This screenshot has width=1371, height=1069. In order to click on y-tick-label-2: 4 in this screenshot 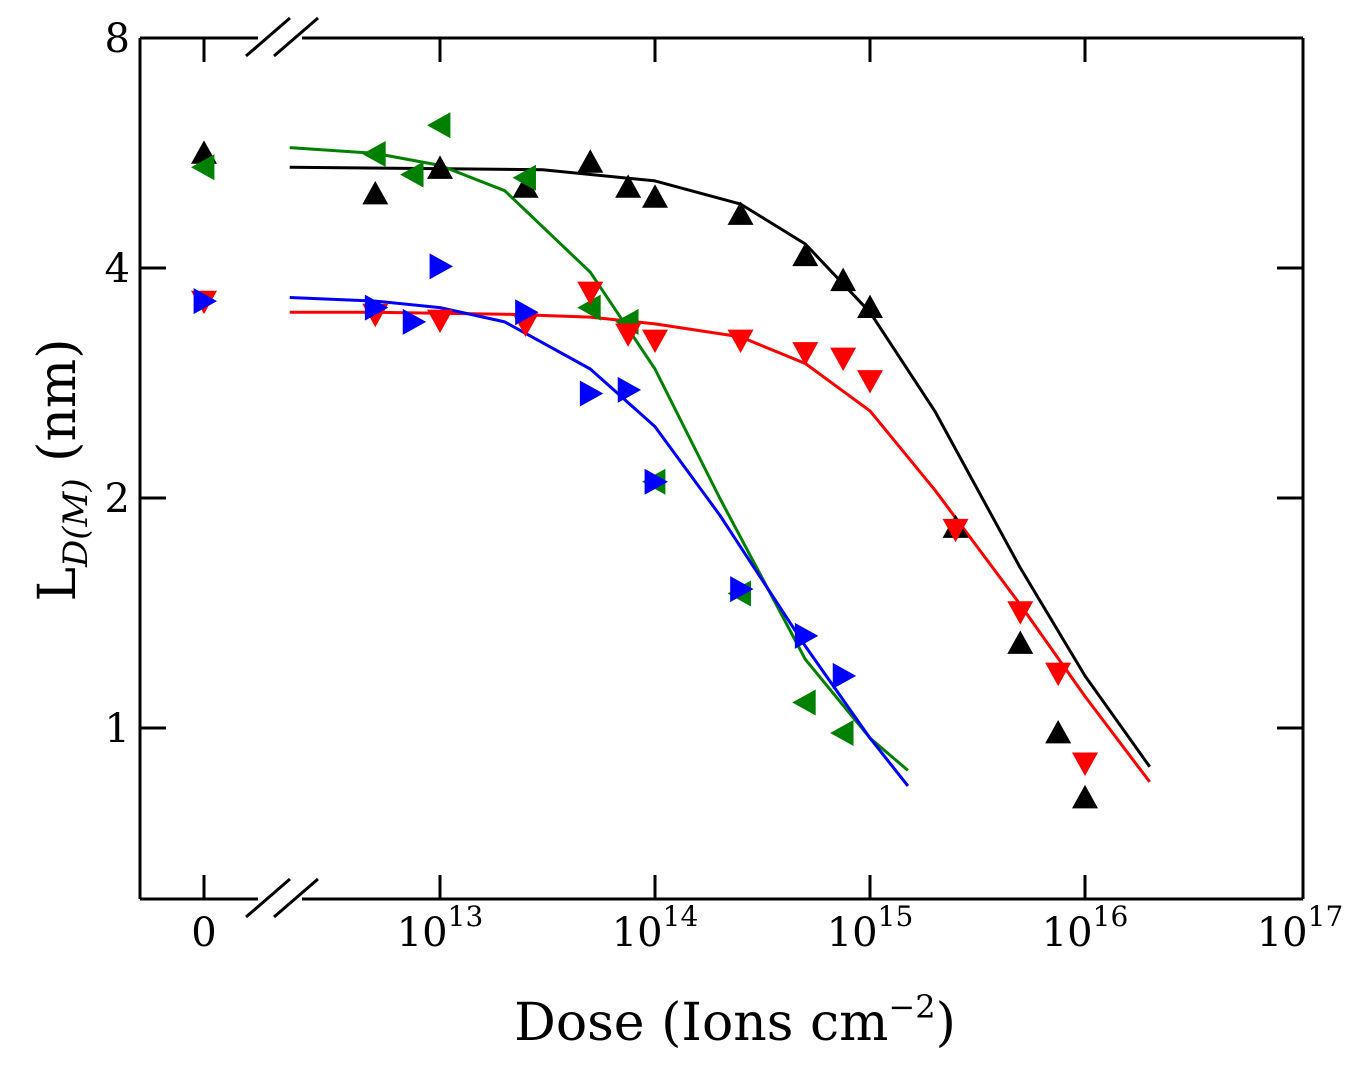, I will do `click(117, 269)`.